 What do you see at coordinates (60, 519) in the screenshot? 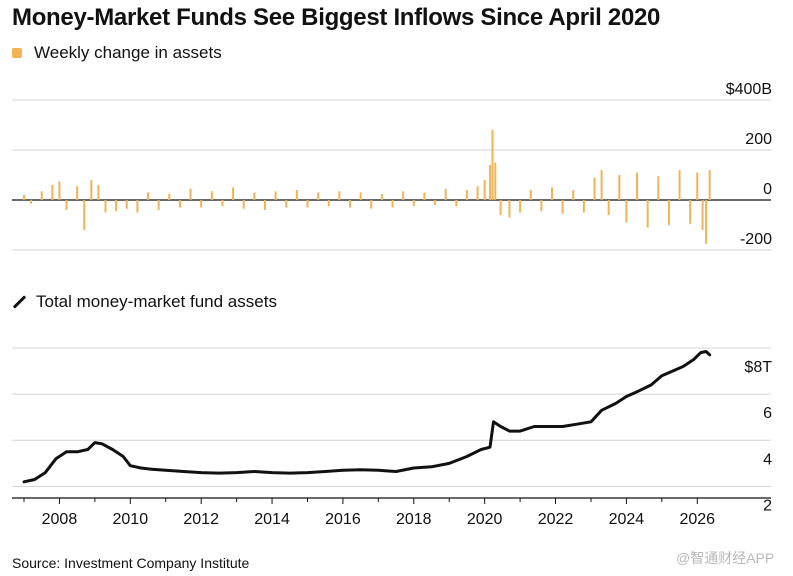
I see `x-tick-label: 2008` at bounding box center [60, 519].